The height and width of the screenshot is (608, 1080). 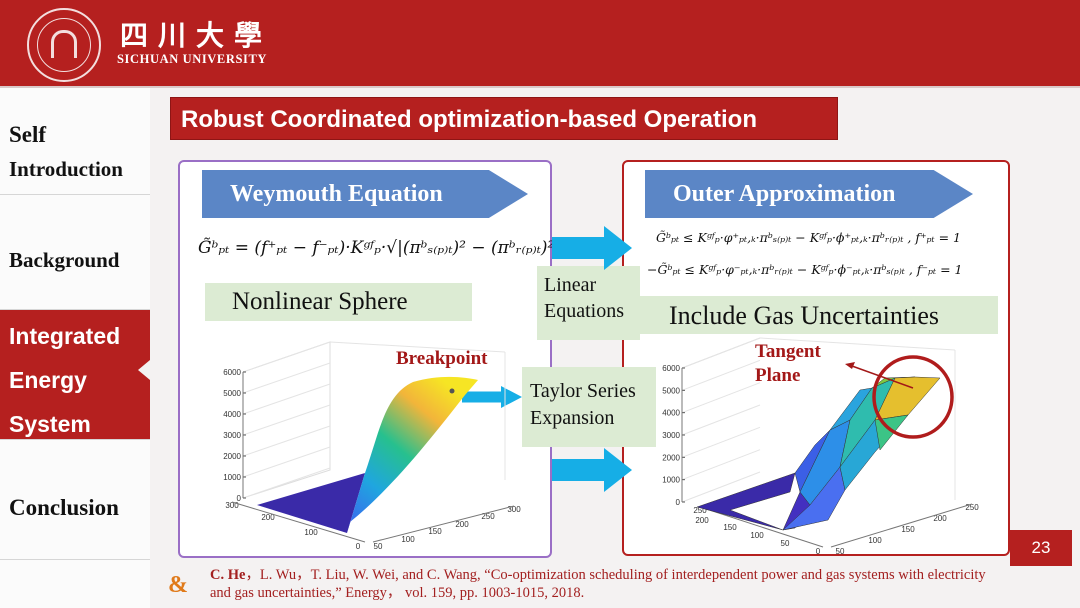 What do you see at coordinates (788, 364) in the screenshot?
I see `tangent-plane-label: Tangent Plane` at bounding box center [788, 364].